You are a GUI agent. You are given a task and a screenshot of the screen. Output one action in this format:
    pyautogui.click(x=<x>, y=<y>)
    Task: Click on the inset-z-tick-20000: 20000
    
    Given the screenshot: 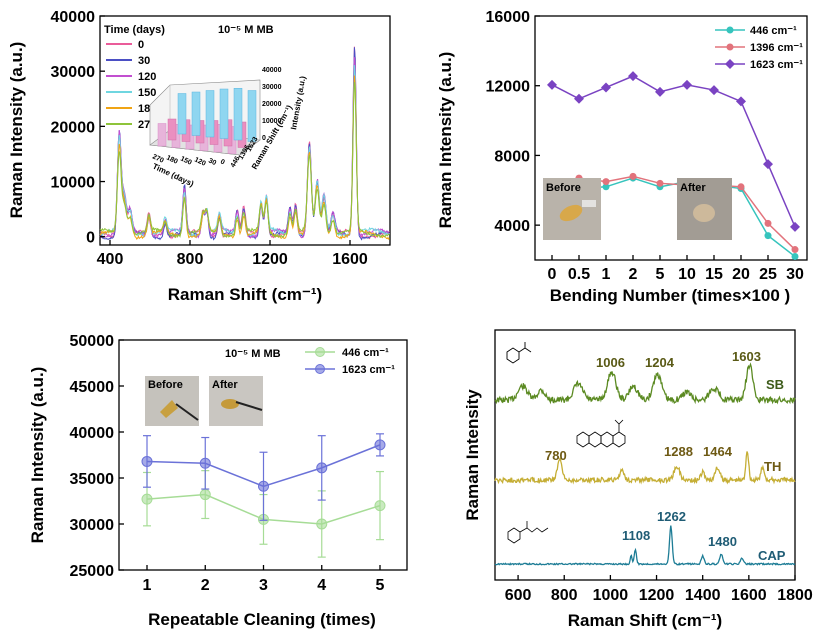 What is the action you would take?
    pyautogui.click(x=272, y=104)
    